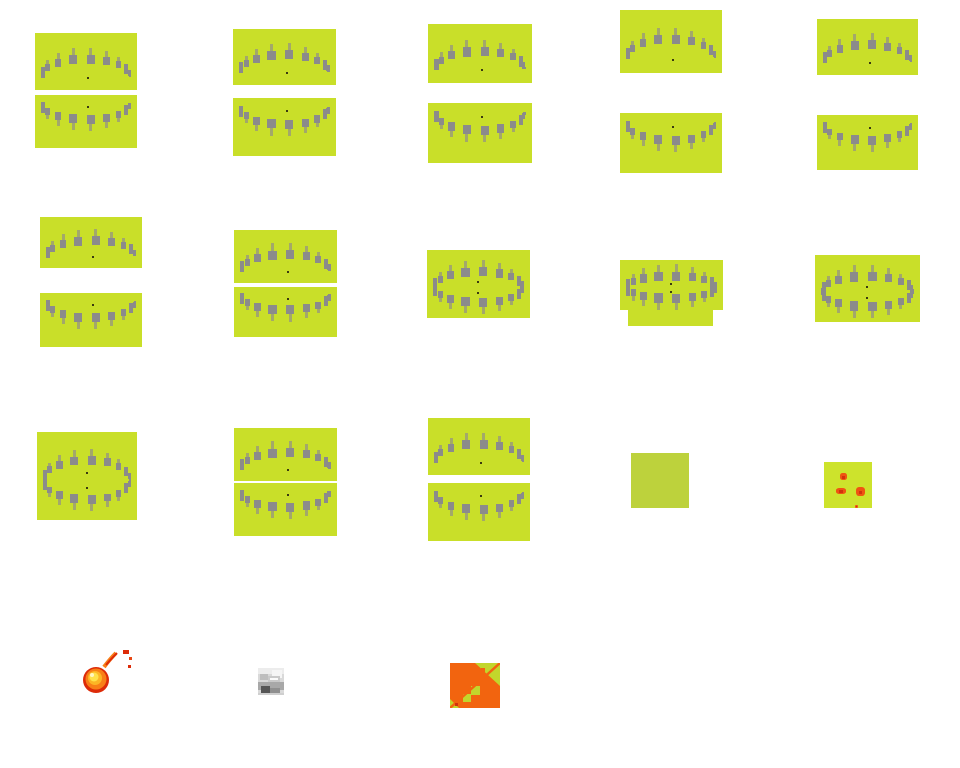 This screenshot has height=768, width=960. I want to click on mouth-lower-5b, so click(867, 142).